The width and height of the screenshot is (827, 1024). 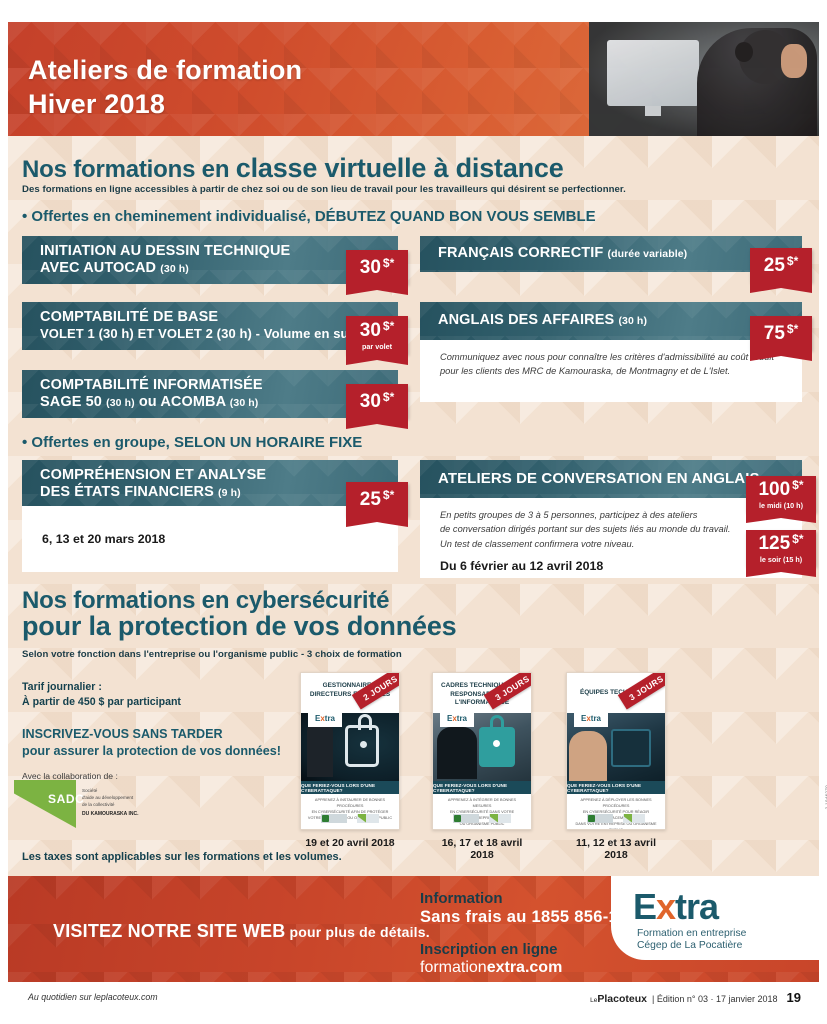 I want to click on hero-photo, so click(x=704, y=79).